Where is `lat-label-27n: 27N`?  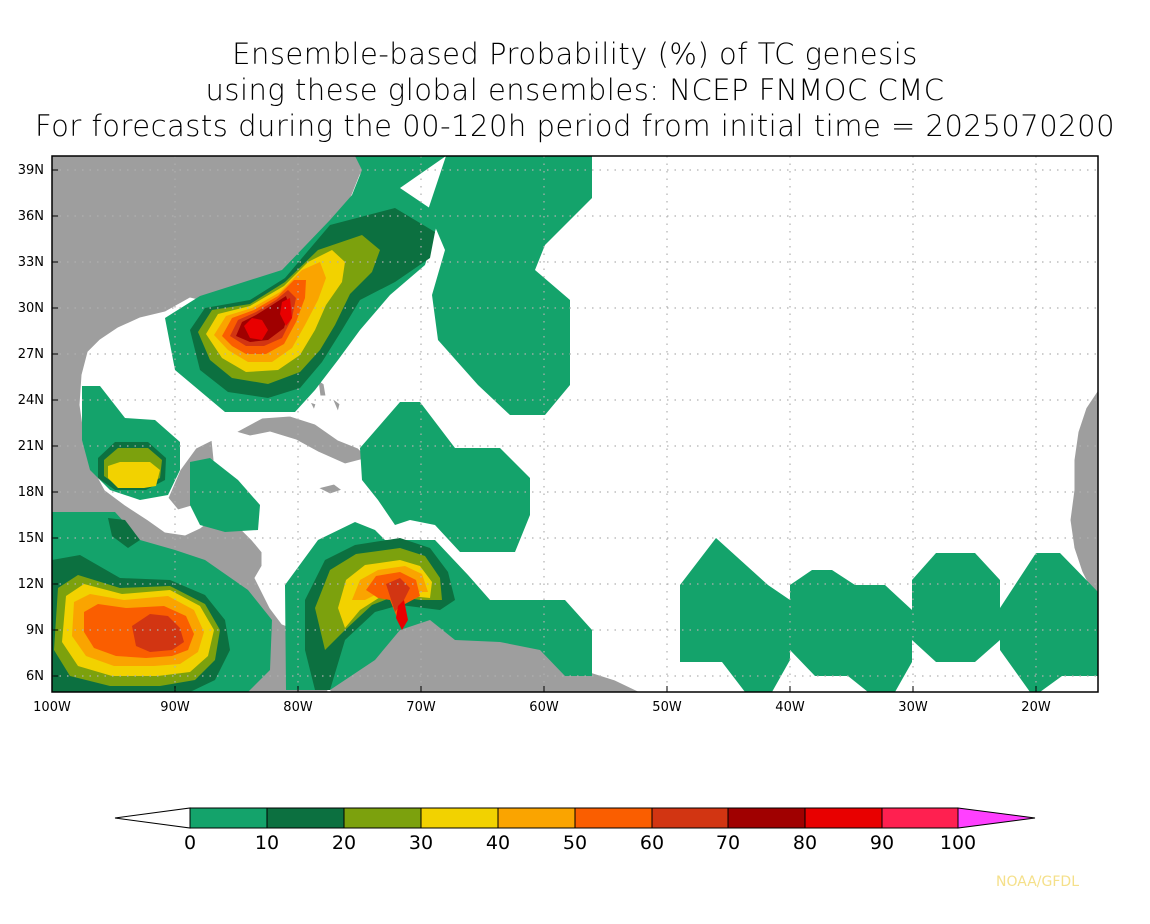 lat-label-27n: 27N is located at coordinates (30, 354).